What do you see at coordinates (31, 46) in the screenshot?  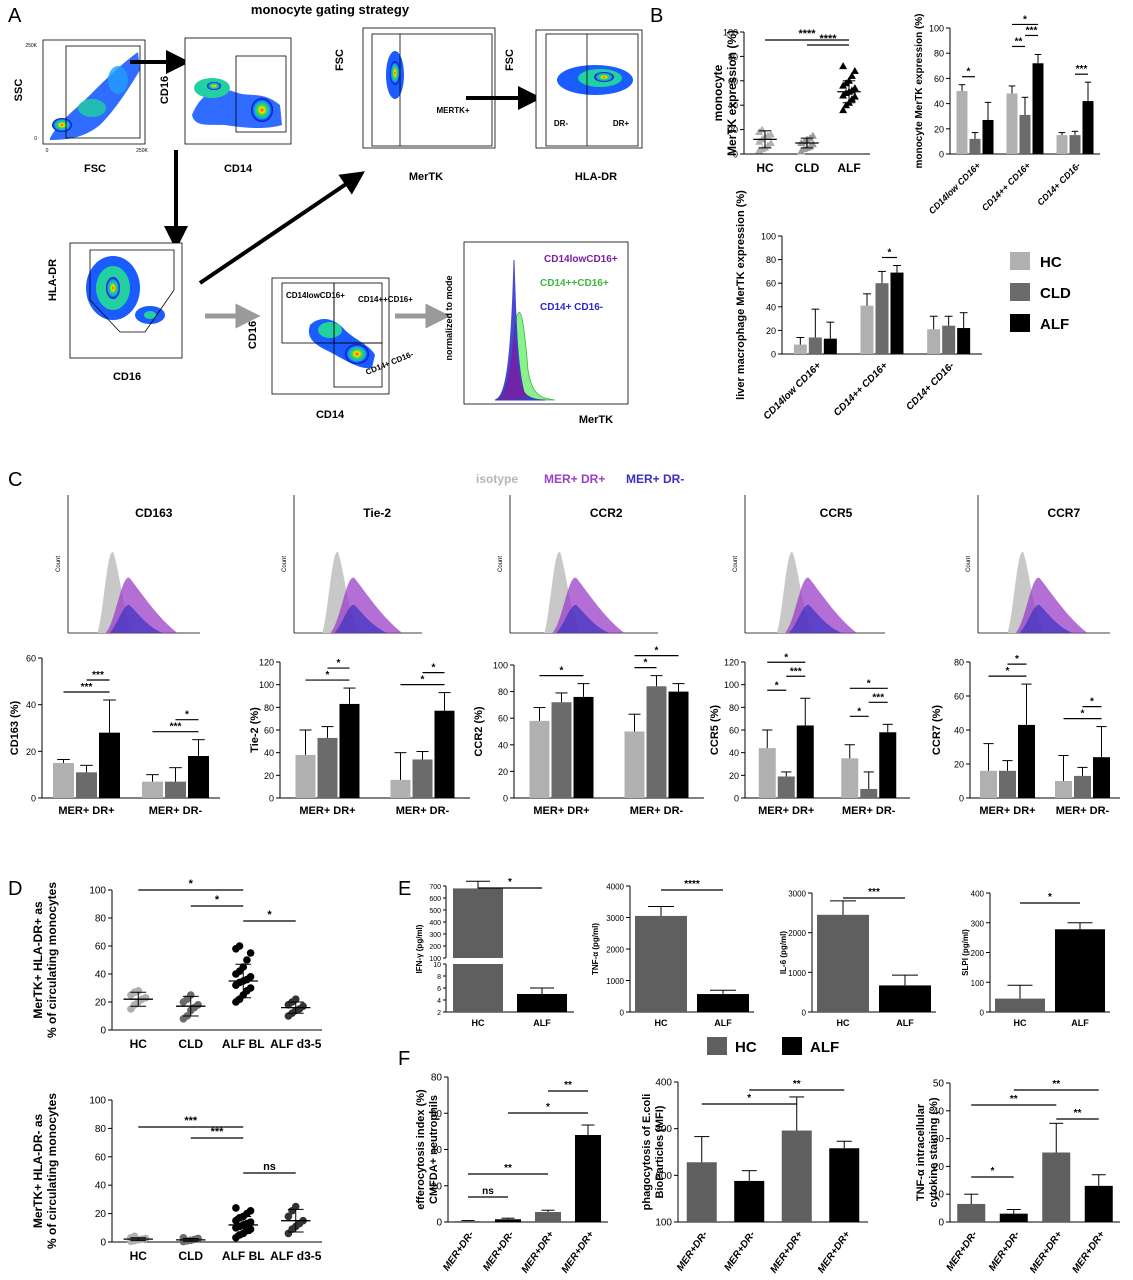 I see `plot1-ytick: 250K` at bounding box center [31, 46].